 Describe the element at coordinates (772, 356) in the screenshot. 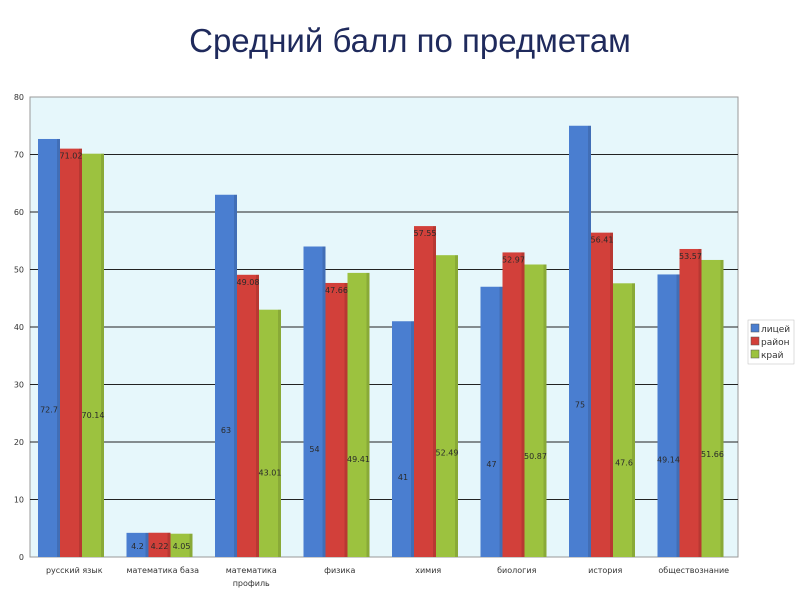

I see `legend-label-край: край` at that location.